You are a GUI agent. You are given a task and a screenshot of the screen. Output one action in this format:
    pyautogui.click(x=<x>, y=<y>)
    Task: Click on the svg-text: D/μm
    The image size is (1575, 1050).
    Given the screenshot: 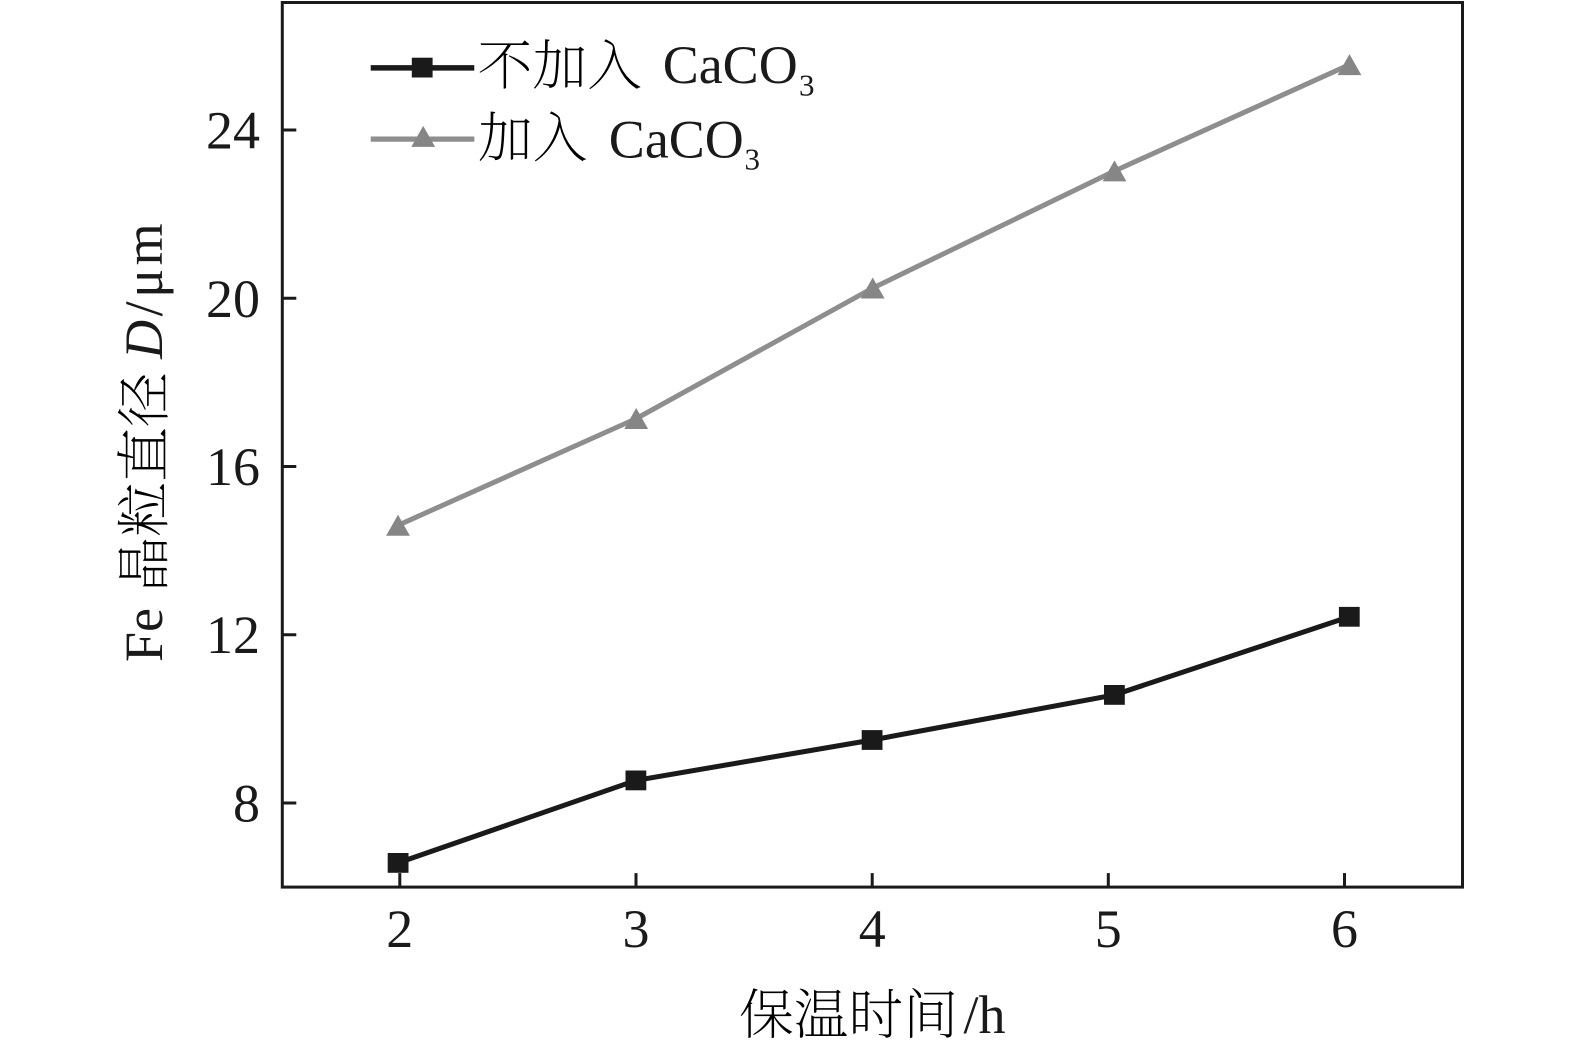 What is the action you would take?
    pyautogui.click(x=144, y=290)
    